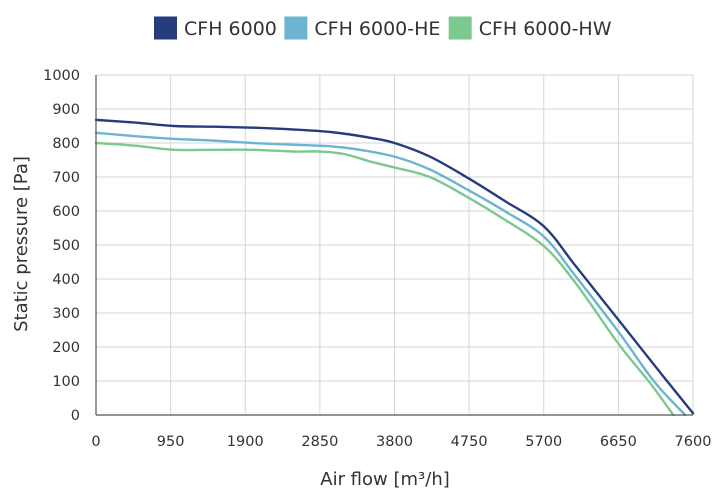 This screenshot has width=717, height=491. I want to click on legend-item-cfh-6000: CFH 6000, so click(215, 28).